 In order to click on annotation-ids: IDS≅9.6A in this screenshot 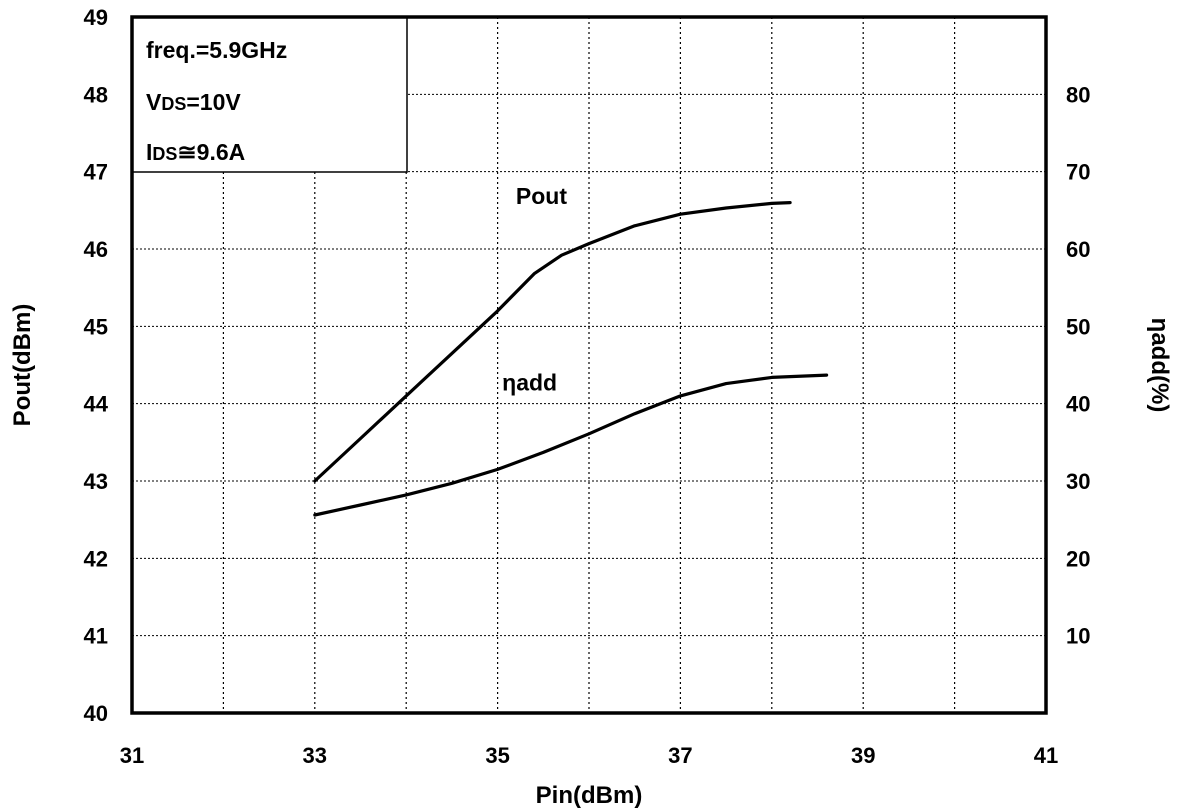, I will do `click(195, 152)`.